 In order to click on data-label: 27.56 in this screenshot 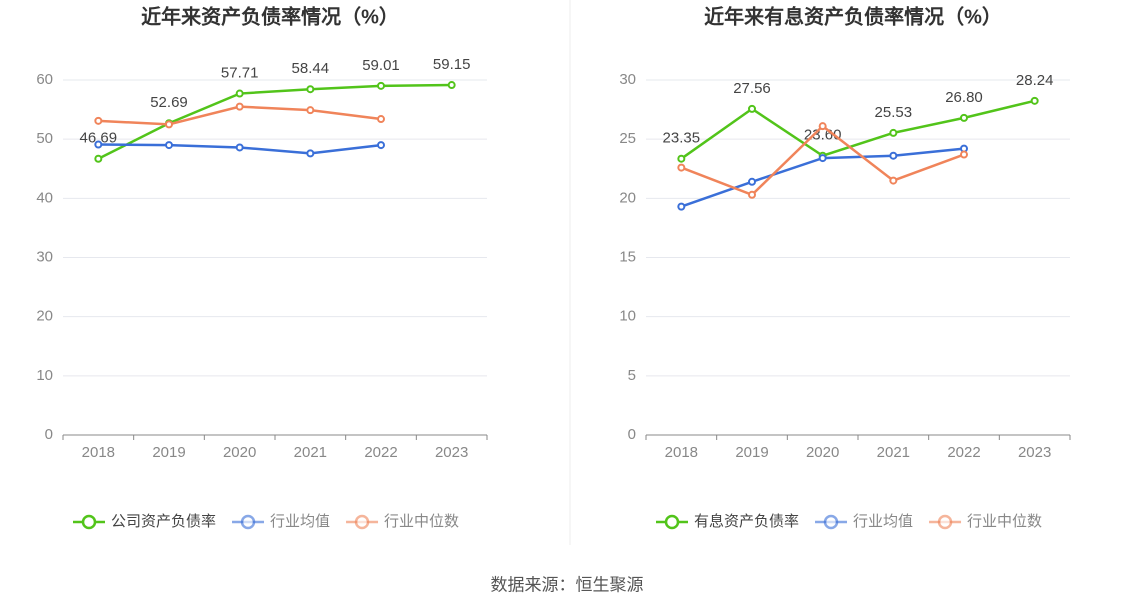, I will do `click(752, 88)`.